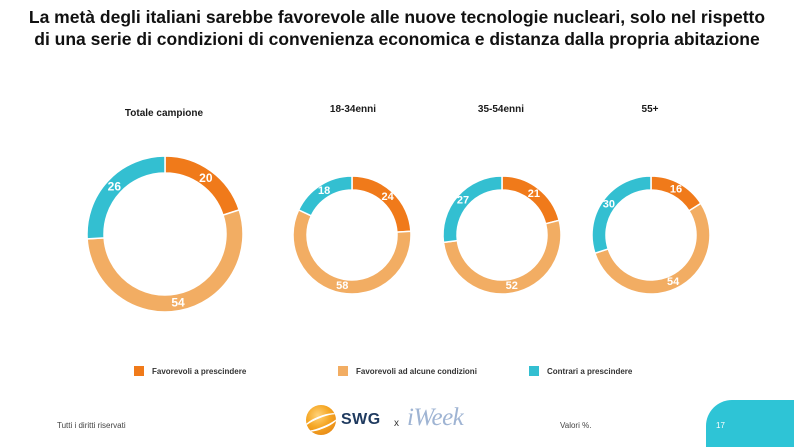 The width and height of the screenshot is (794, 447). What do you see at coordinates (609, 204) in the screenshot?
I see `donut-55-plus-label-contrari: 30` at bounding box center [609, 204].